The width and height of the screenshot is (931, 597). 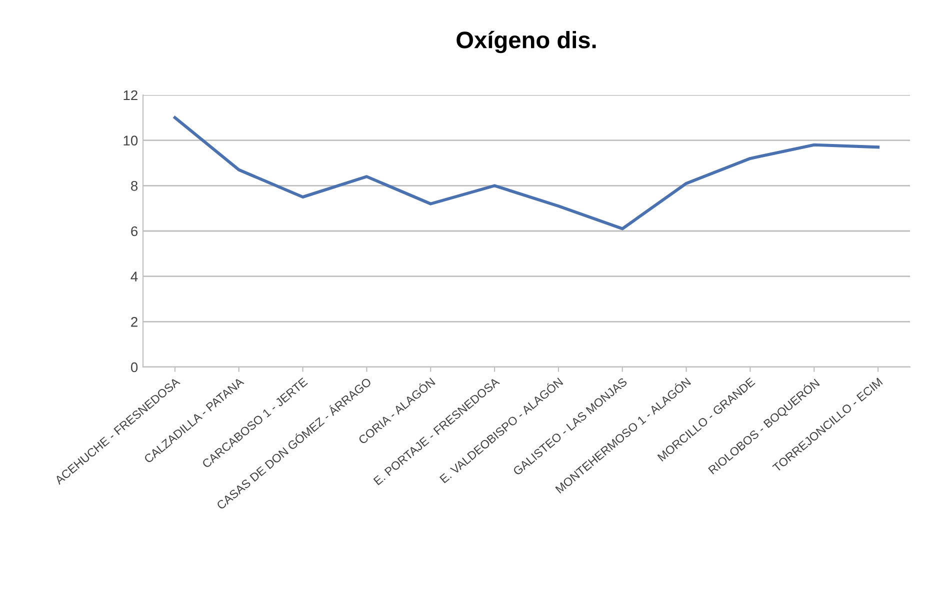 I want to click on y-tick-label: 0, so click(x=134, y=367).